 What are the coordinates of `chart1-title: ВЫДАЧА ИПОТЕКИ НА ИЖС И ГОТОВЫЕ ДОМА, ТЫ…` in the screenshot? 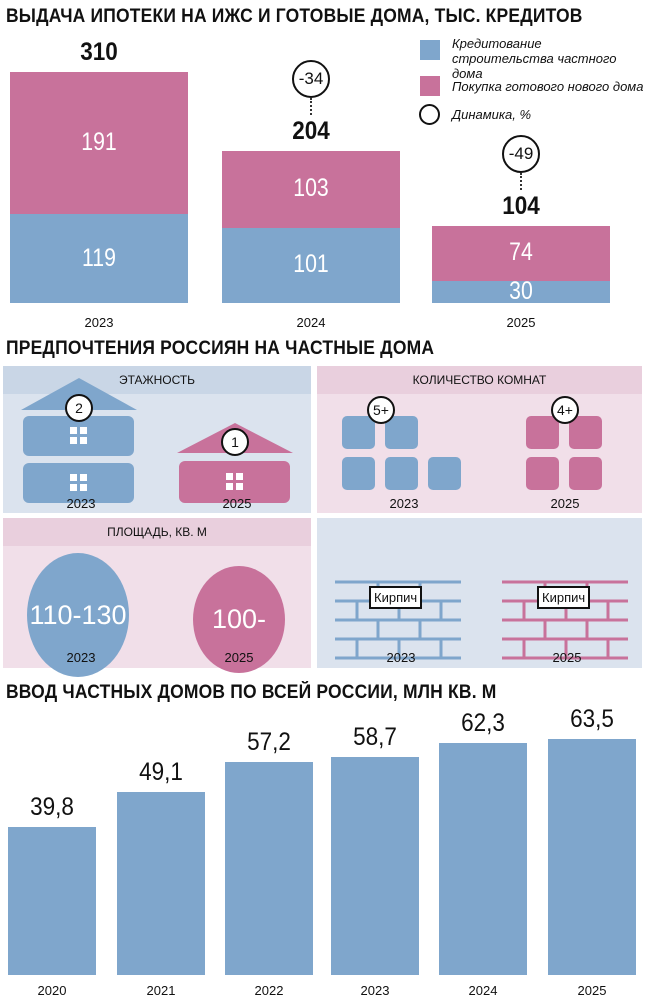 It's located at (294, 16).